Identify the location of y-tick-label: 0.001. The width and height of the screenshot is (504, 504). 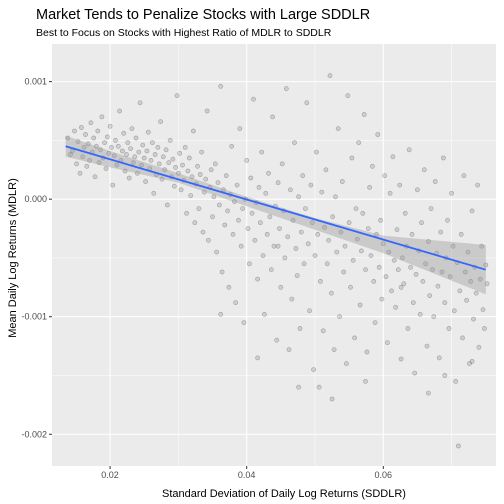
(35, 82).